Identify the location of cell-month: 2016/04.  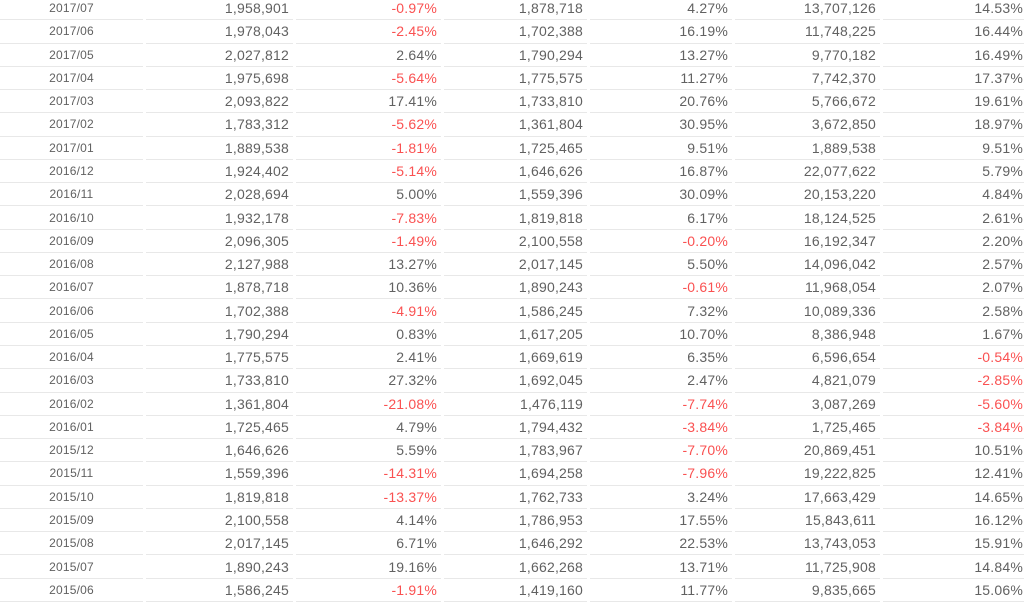
(71, 358).